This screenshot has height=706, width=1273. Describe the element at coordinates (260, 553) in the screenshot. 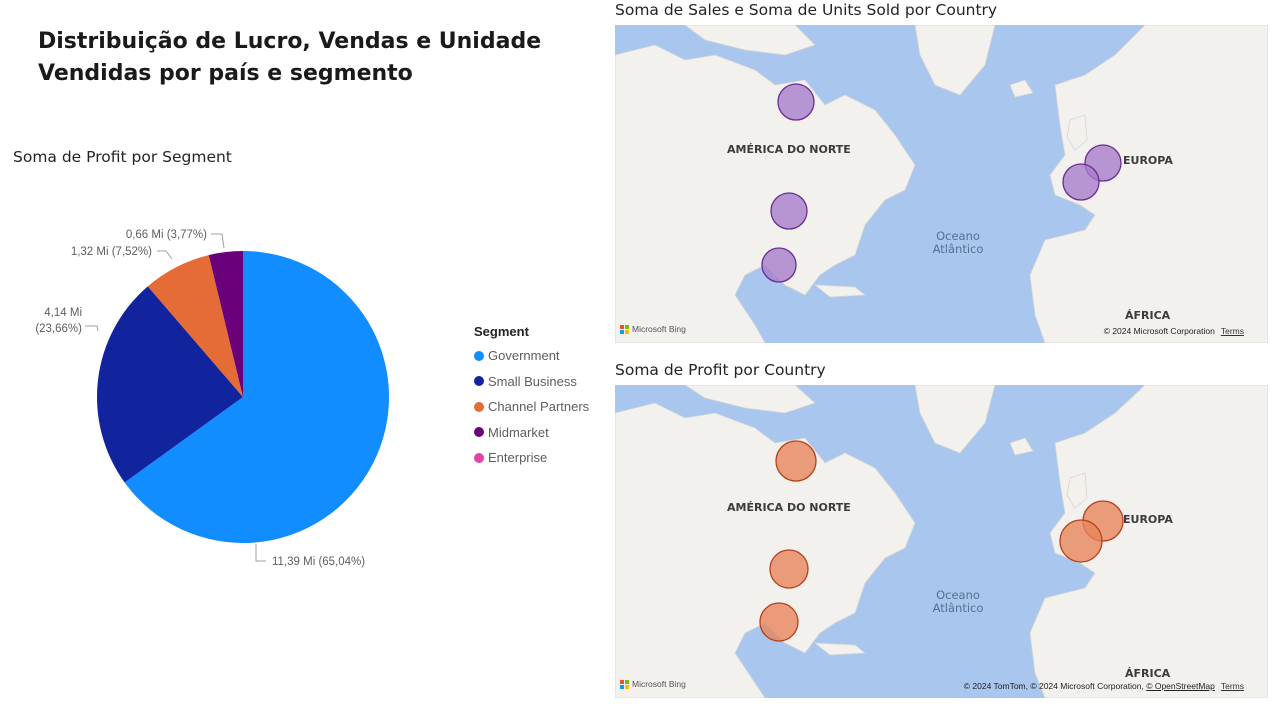

I see `leader-line-government` at that location.